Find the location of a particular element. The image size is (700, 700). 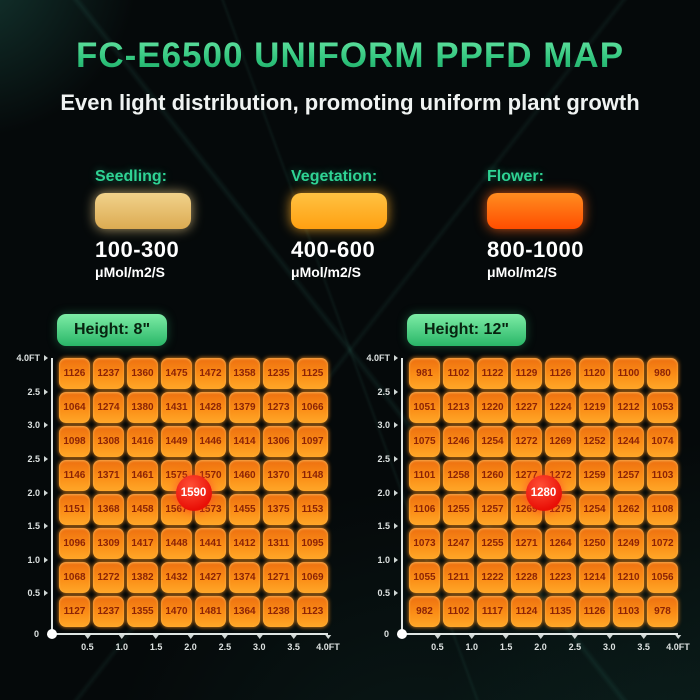

ppfd-cell: 1219 is located at coordinates (594, 407).